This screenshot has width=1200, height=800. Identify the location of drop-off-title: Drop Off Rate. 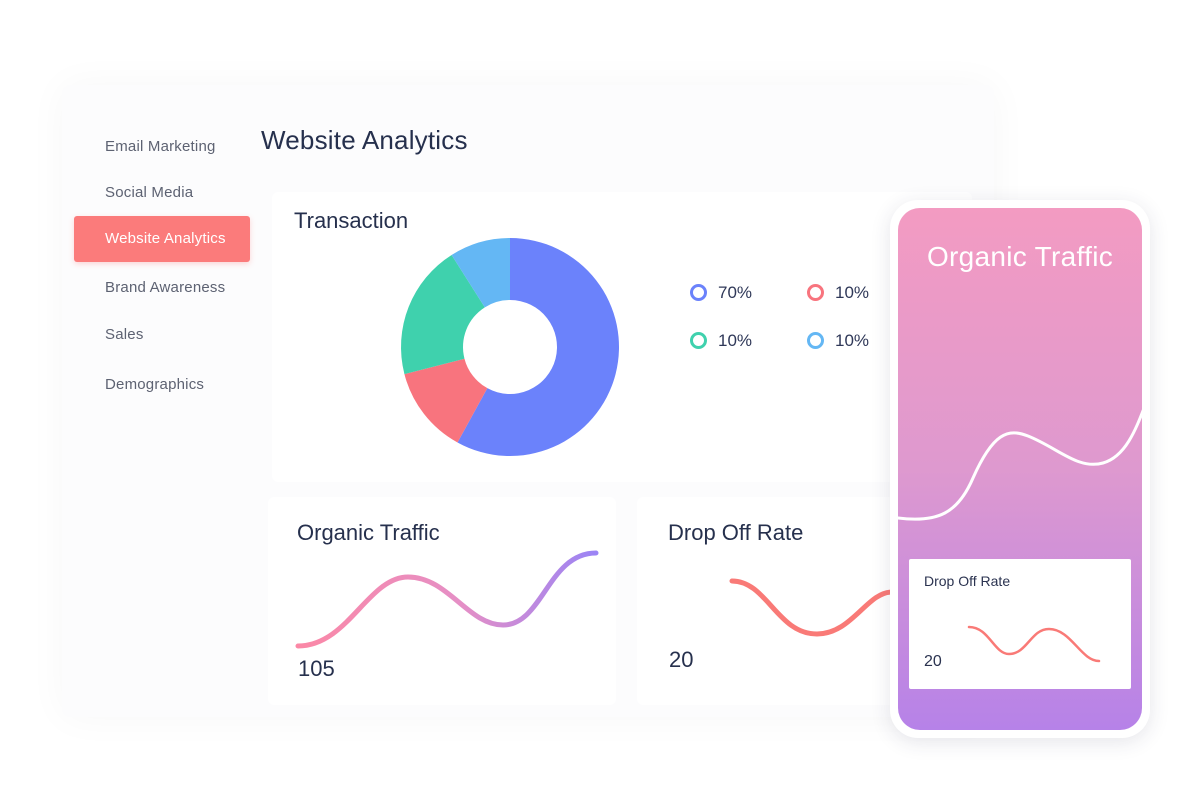
(736, 532).